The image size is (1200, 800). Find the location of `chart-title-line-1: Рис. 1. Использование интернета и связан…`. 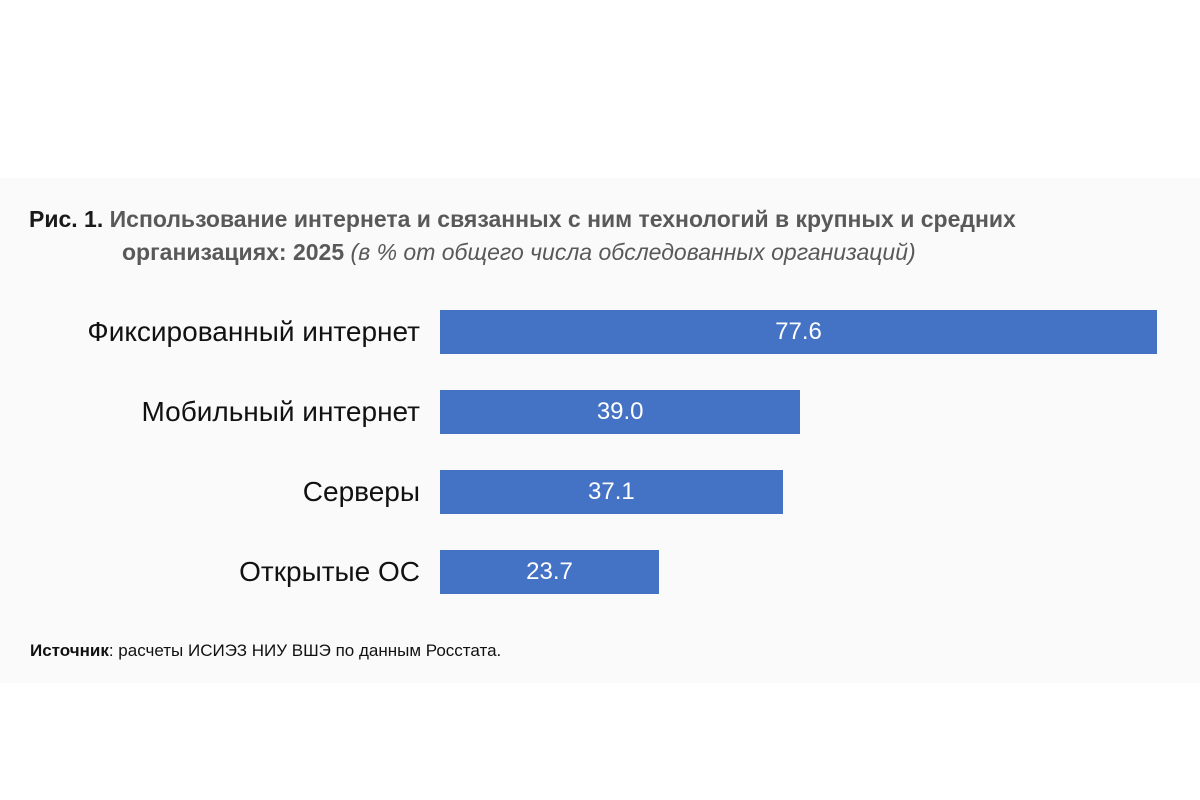

chart-title-line-1: Рис. 1. Использование интернета и связан… is located at coordinates (522, 219).